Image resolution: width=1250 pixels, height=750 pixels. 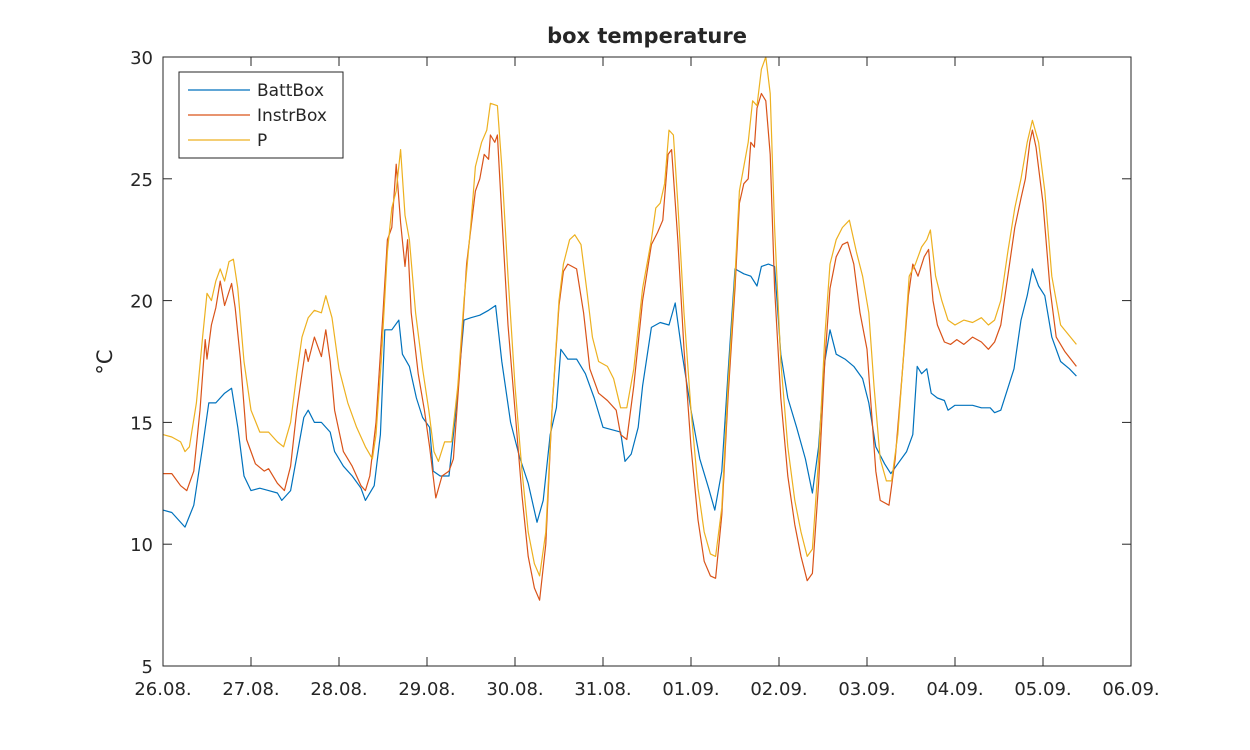 What do you see at coordinates (338, 689) in the screenshot?
I see `x-tick-label: 28.08.` at bounding box center [338, 689].